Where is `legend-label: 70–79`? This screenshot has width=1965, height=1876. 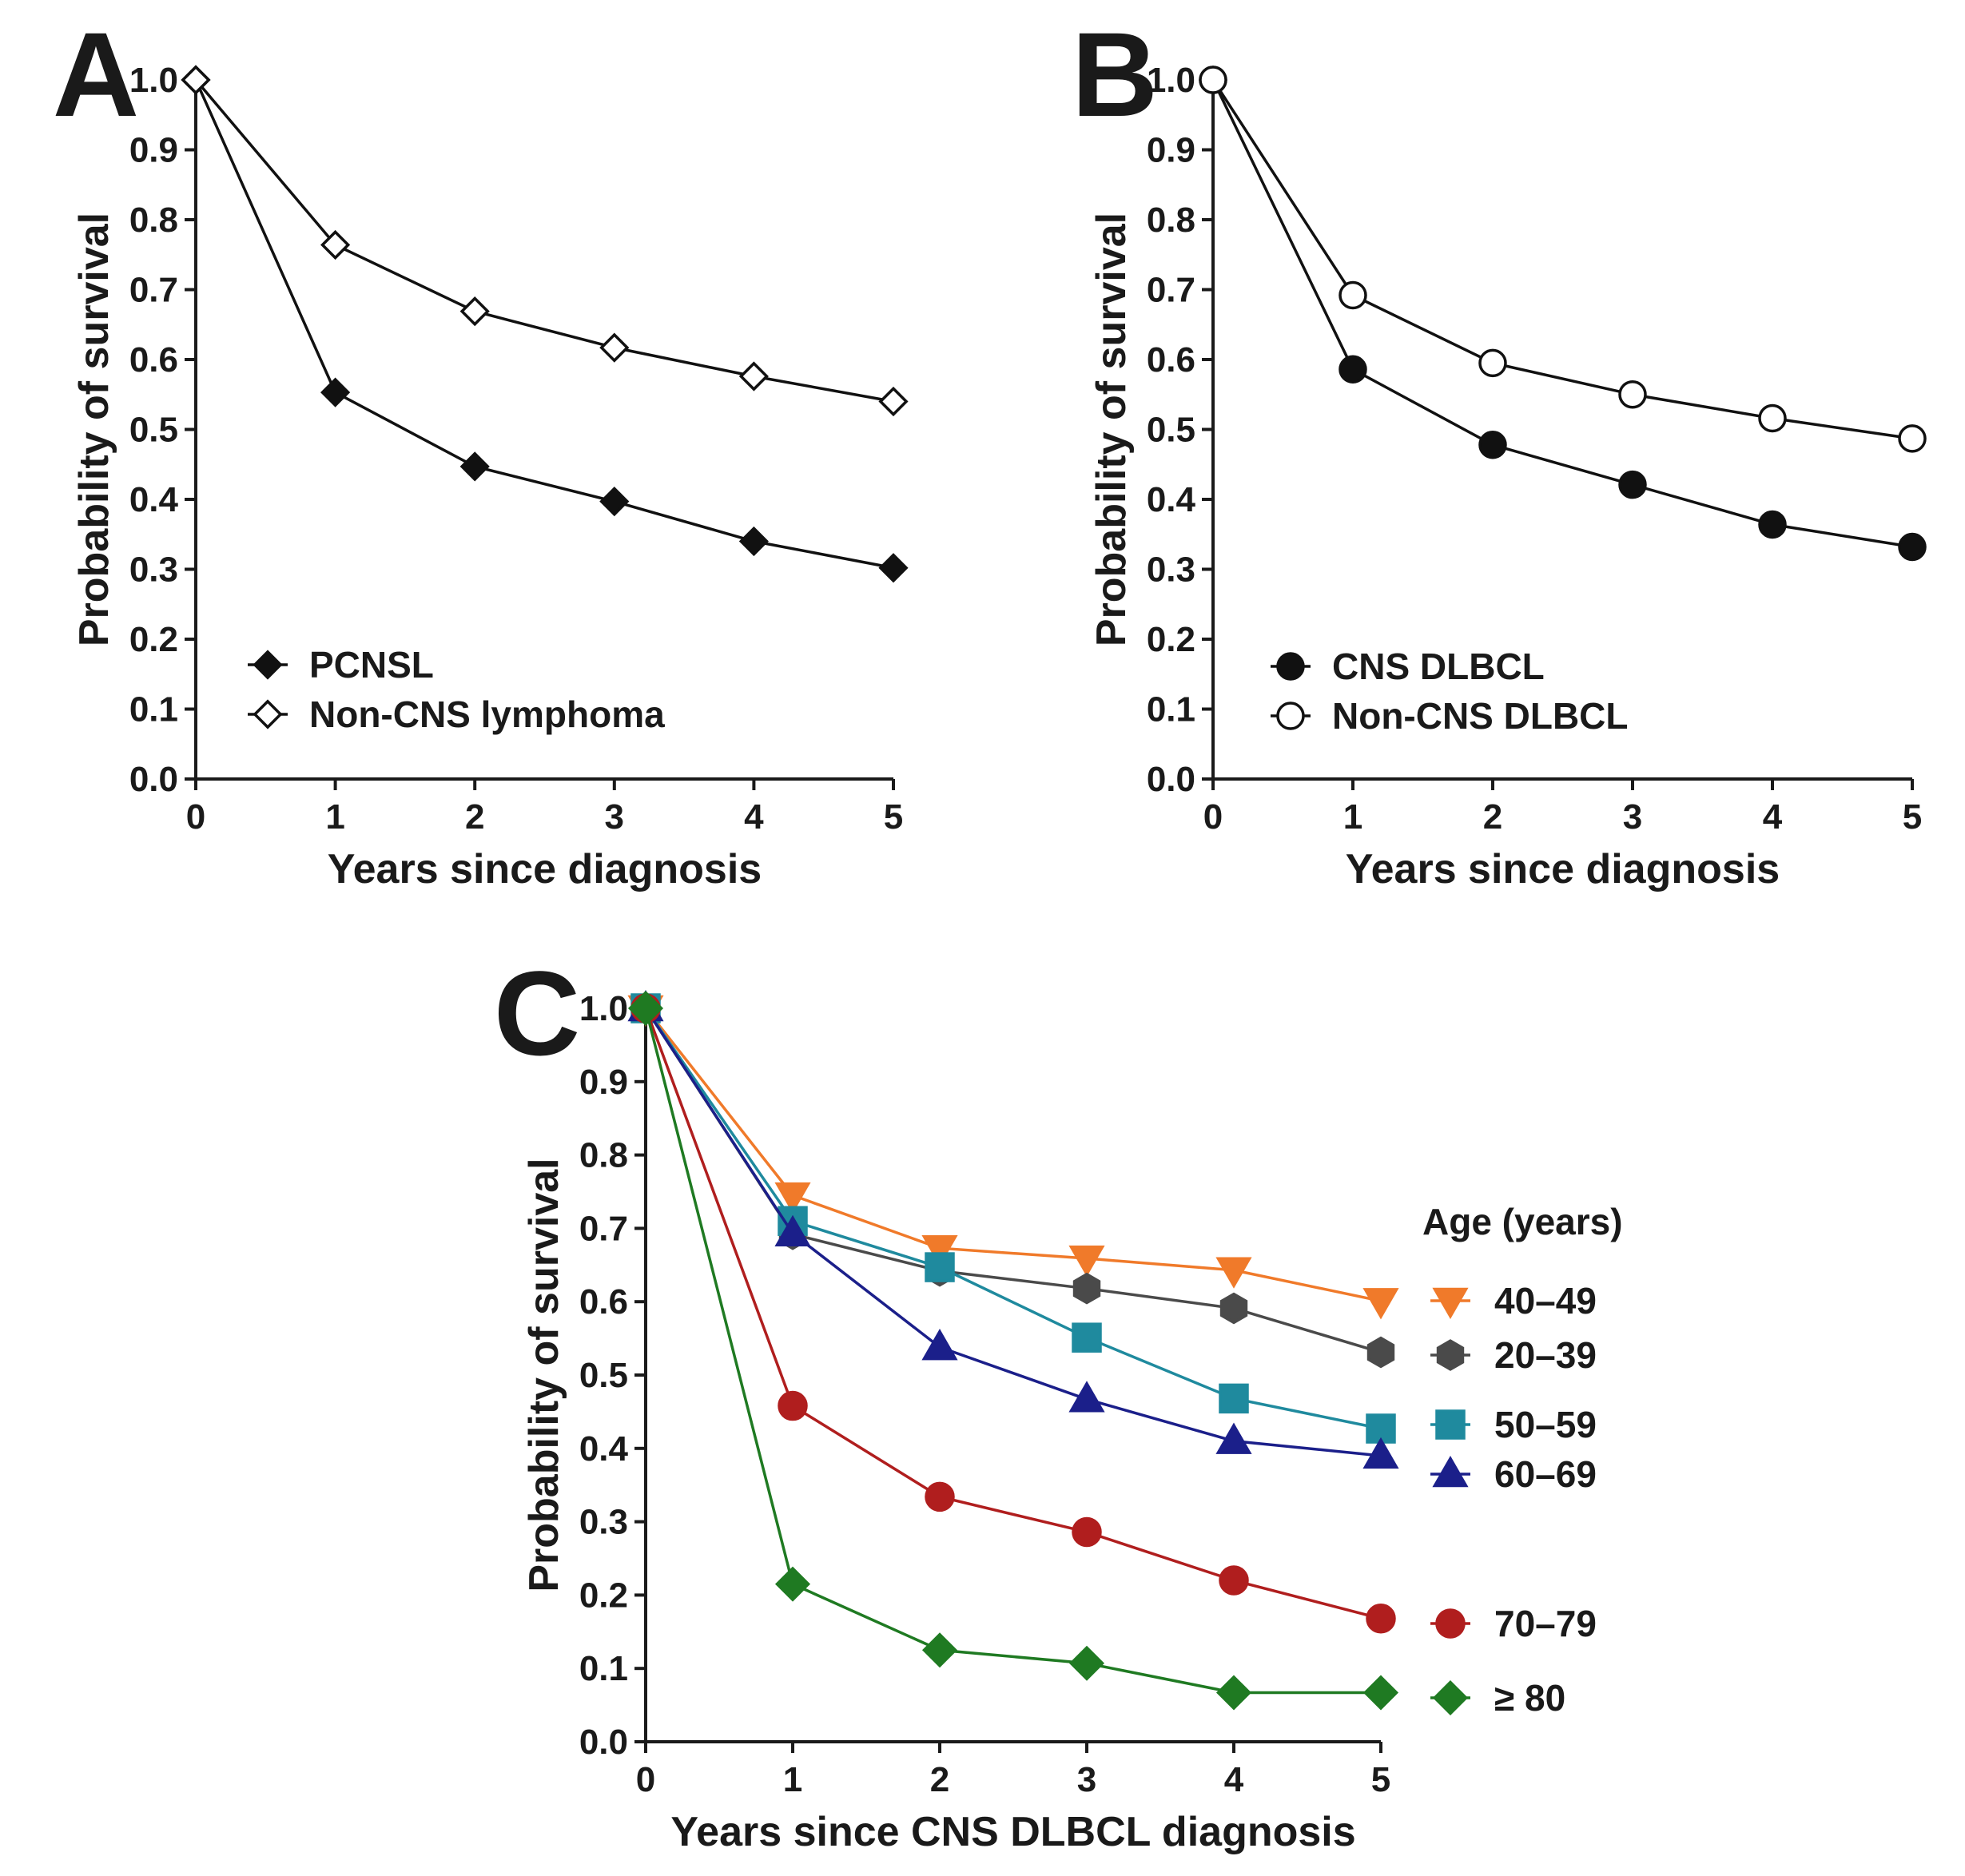 legend-label: 70–79 is located at coordinates (1545, 1623).